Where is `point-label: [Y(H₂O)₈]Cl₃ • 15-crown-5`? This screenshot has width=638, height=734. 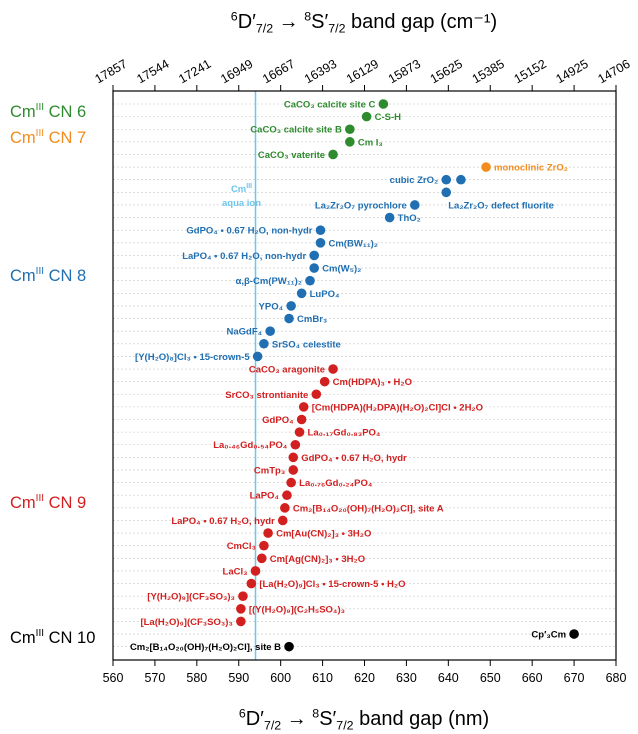
point-label: [Y(H₂O)₈]Cl₃ • 15-crown-5 is located at coordinates (192, 357).